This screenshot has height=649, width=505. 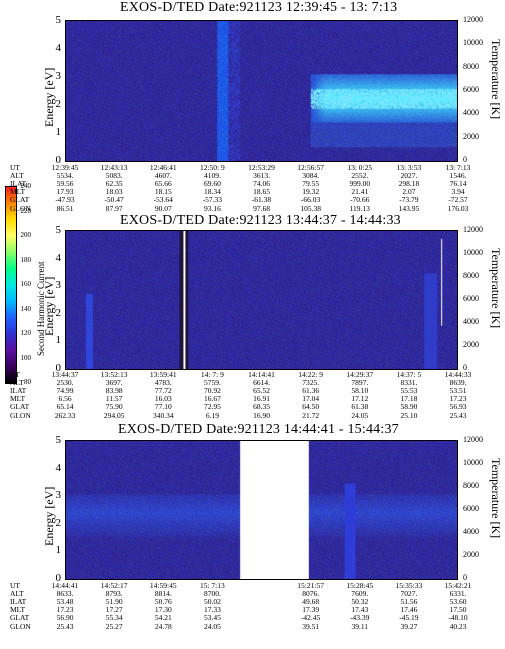 I want to click on table-cell: 14:59:45, so click(x=163, y=585).